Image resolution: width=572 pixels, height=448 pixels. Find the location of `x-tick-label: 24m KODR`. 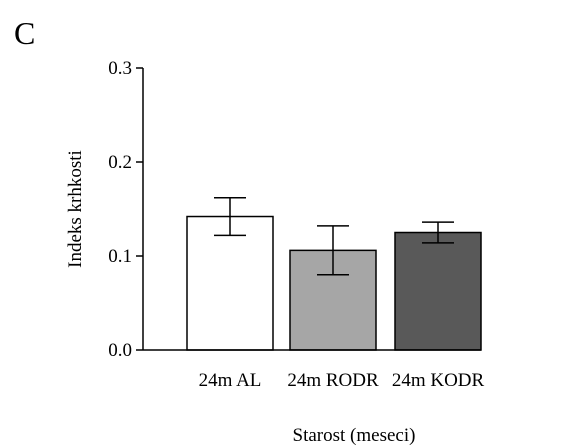

x-tick-label: 24m KODR is located at coordinates (438, 380).